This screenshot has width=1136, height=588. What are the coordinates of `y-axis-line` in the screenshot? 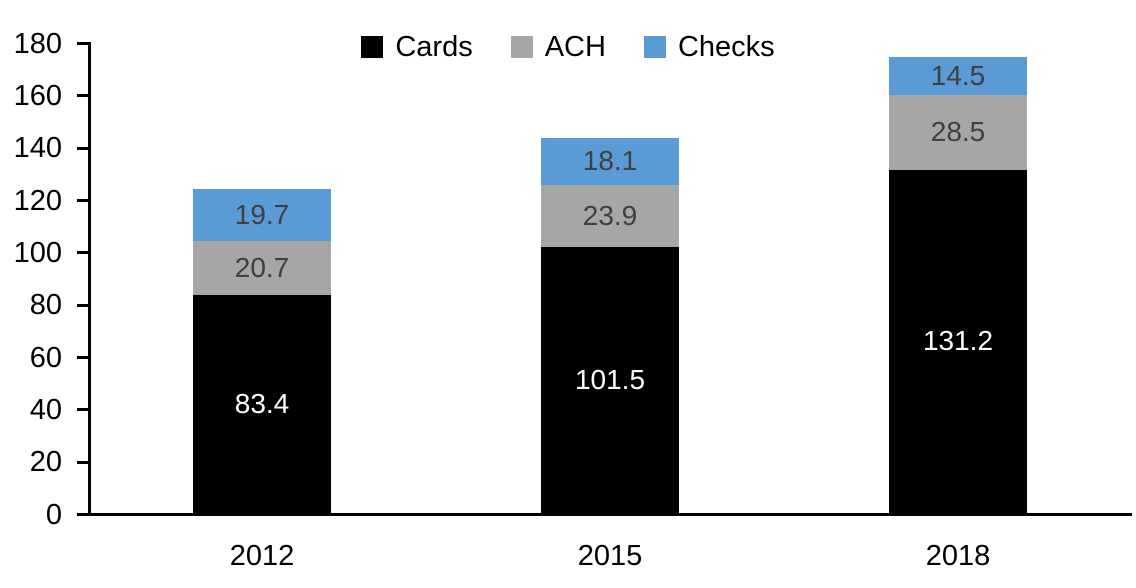 It's located at (89, 279).